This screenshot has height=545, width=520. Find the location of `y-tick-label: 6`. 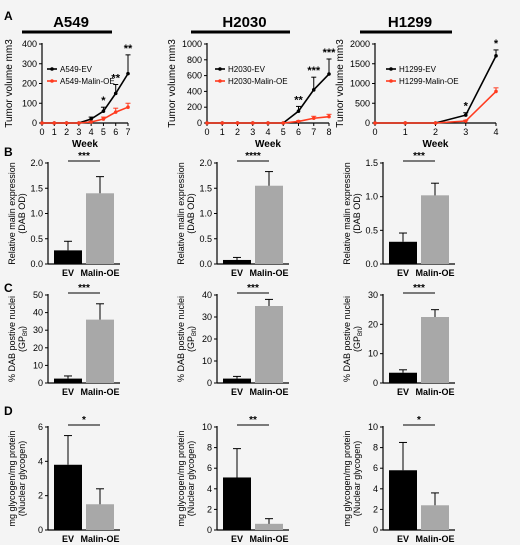

y-tick-label: 6 is located at coordinates (209, 468).